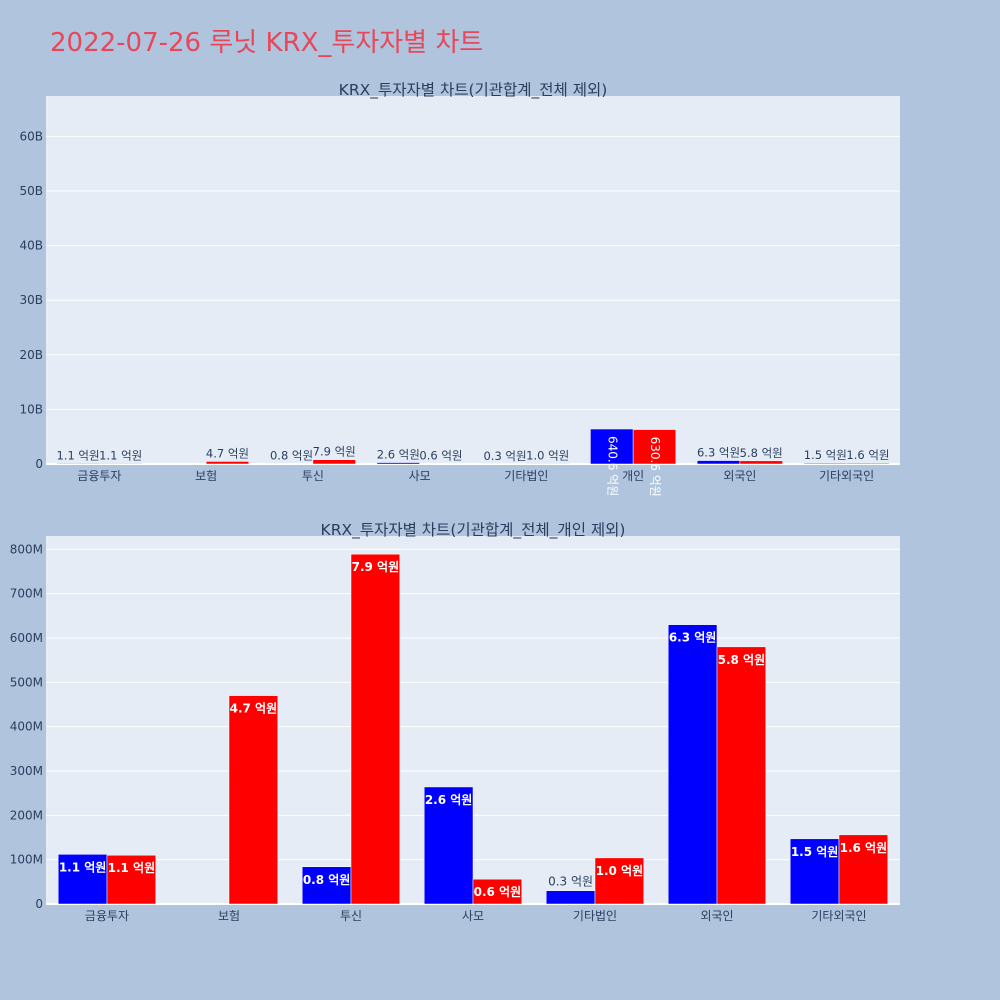  What do you see at coordinates (633, 476) in the screenshot?
I see `x-tick-label: 개인` at bounding box center [633, 476].